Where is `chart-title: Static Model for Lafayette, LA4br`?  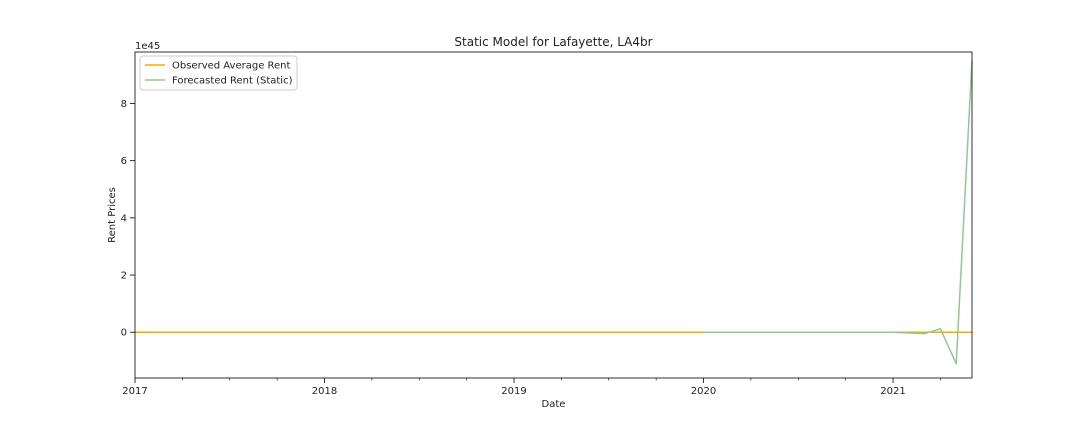 chart-title: Static Model for Lafayette, LA4br is located at coordinates (553, 42).